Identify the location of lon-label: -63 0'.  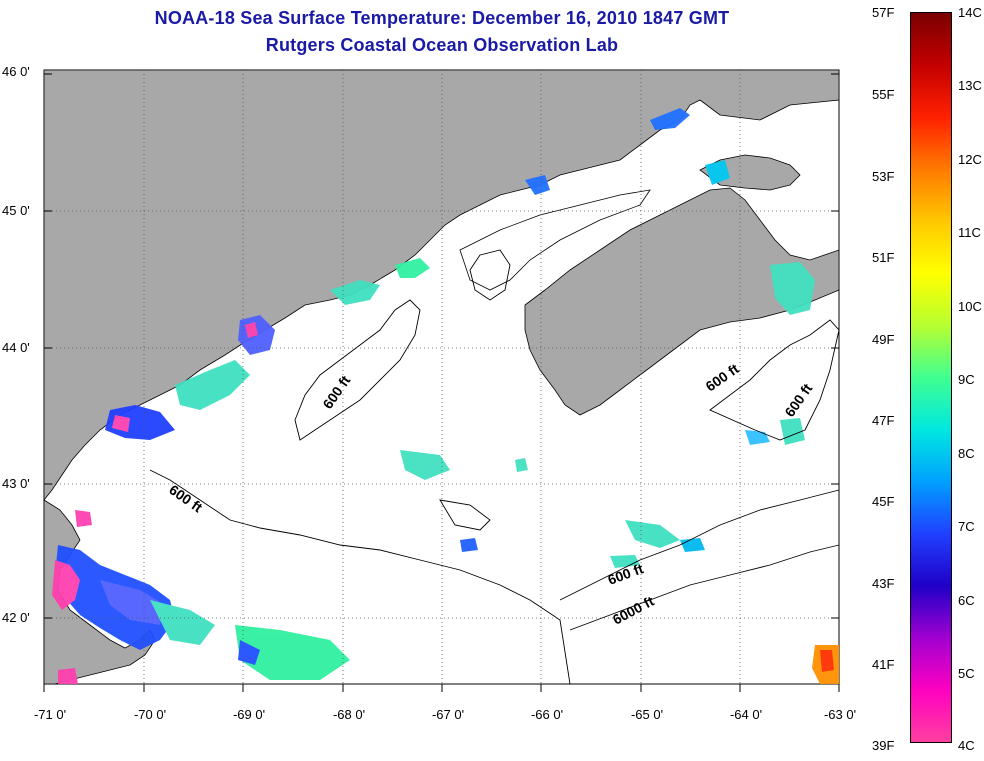
(840, 714).